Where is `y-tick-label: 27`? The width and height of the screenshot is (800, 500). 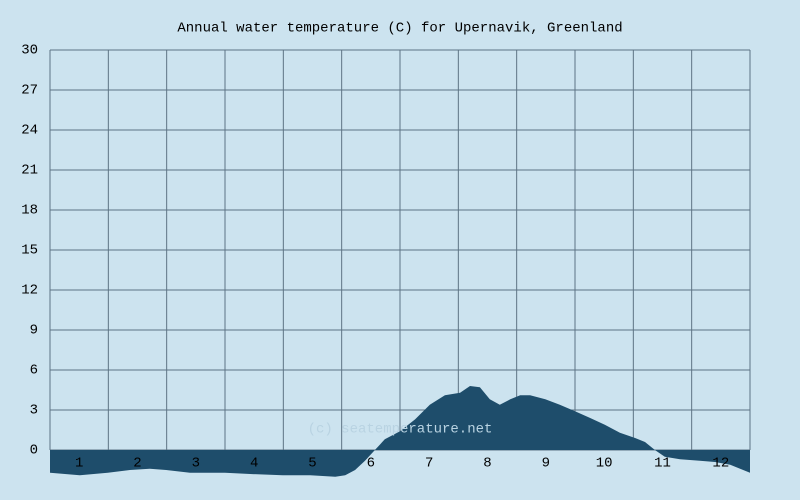
y-tick-label: 27 is located at coordinates (29, 91).